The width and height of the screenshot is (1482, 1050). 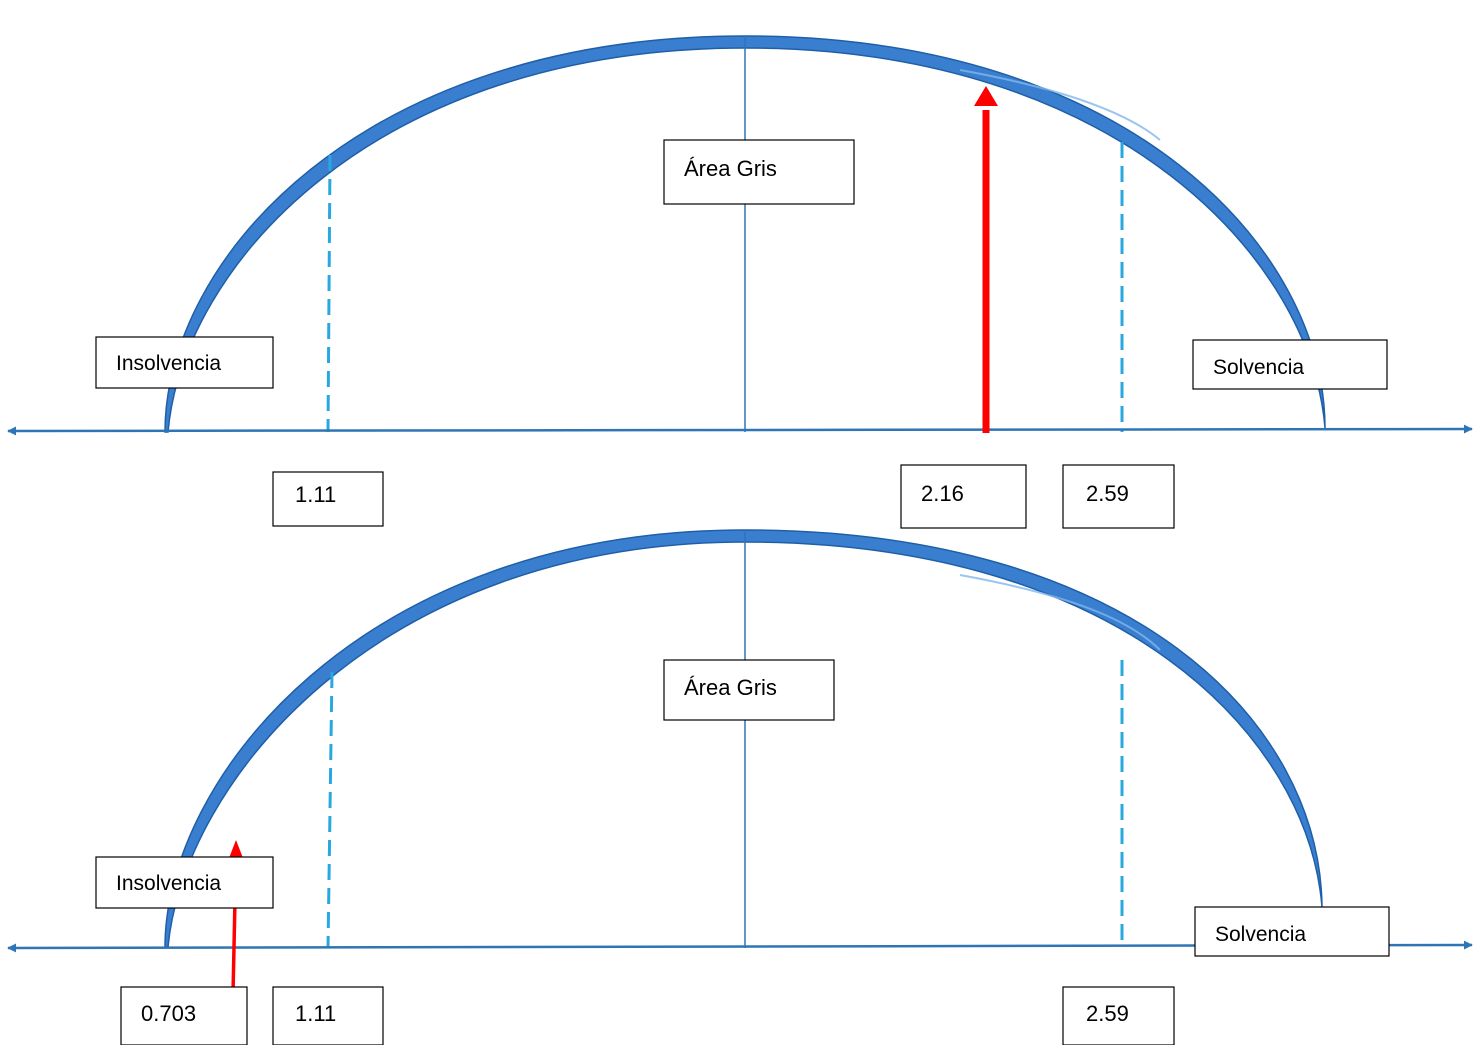 I want to click on x-axis, so click(x=740, y=430).